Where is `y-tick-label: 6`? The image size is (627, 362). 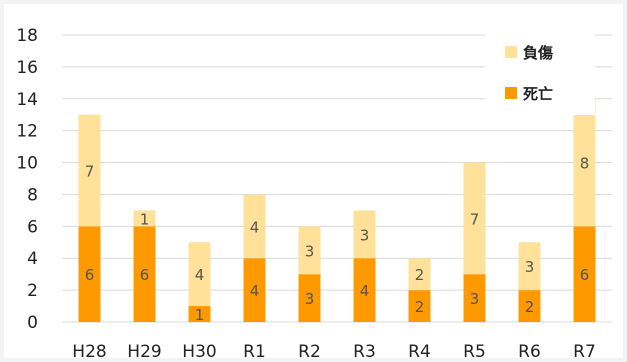 y-tick-label: 6 is located at coordinates (32, 227).